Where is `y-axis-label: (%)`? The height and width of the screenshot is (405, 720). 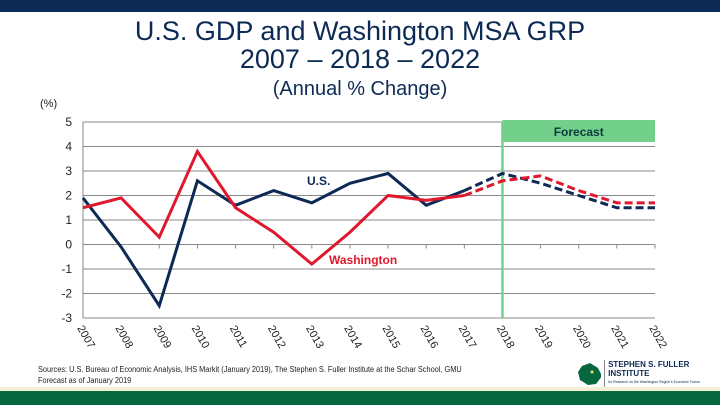
y-axis-label: (%) is located at coordinates (48, 104).